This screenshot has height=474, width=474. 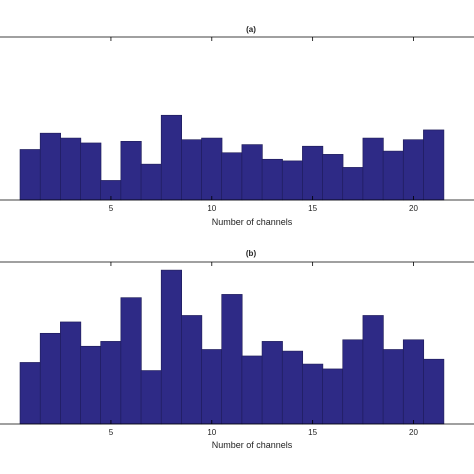 What do you see at coordinates (251, 29) in the screenshot?
I see `chart-title: (a)` at bounding box center [251, 29].